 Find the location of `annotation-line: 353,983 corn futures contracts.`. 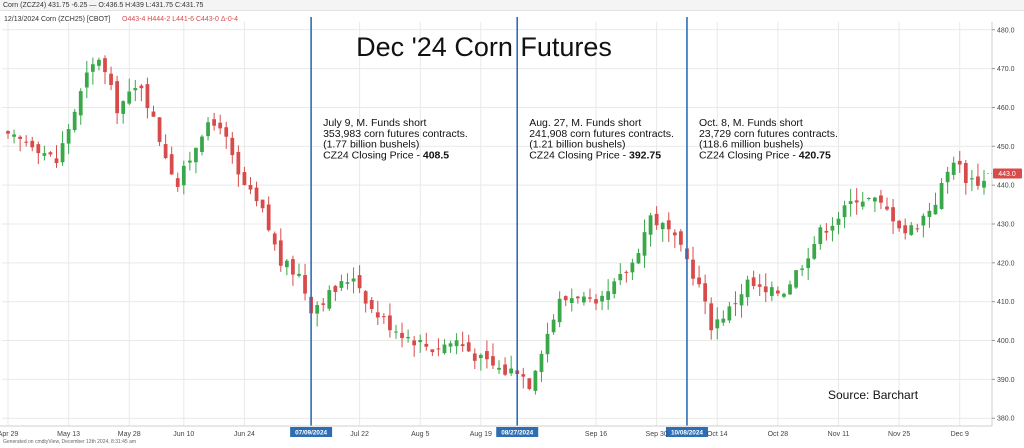

annotation-line: 353,983 corn futures contracts. is located at coordinates (395, 134).